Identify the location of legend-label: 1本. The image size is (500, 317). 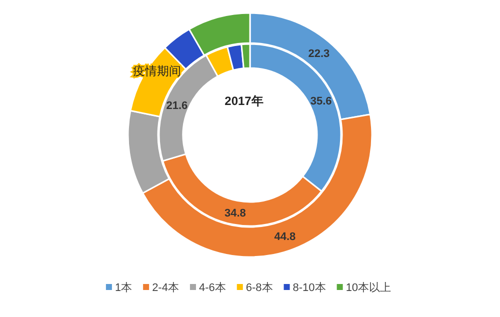
(123, 287).